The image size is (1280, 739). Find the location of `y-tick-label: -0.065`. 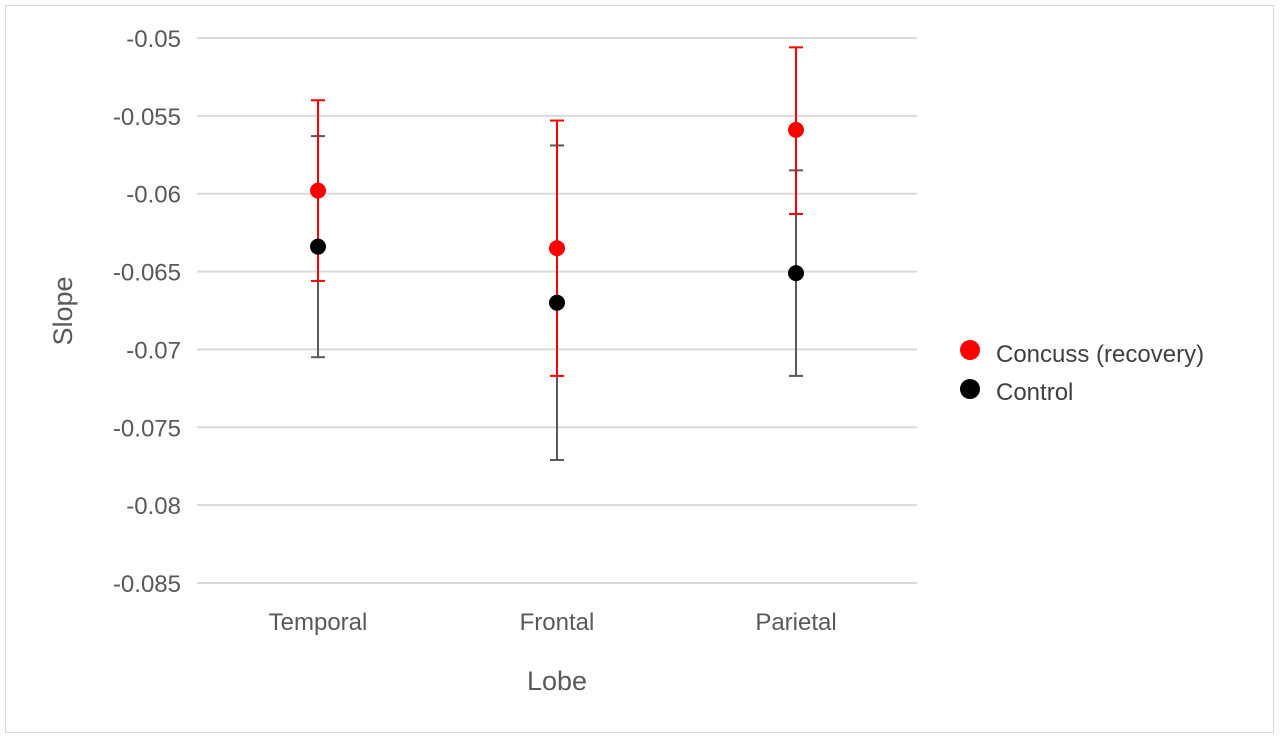

y-tick-label: -0.065 is located at coordinates (147, 273).